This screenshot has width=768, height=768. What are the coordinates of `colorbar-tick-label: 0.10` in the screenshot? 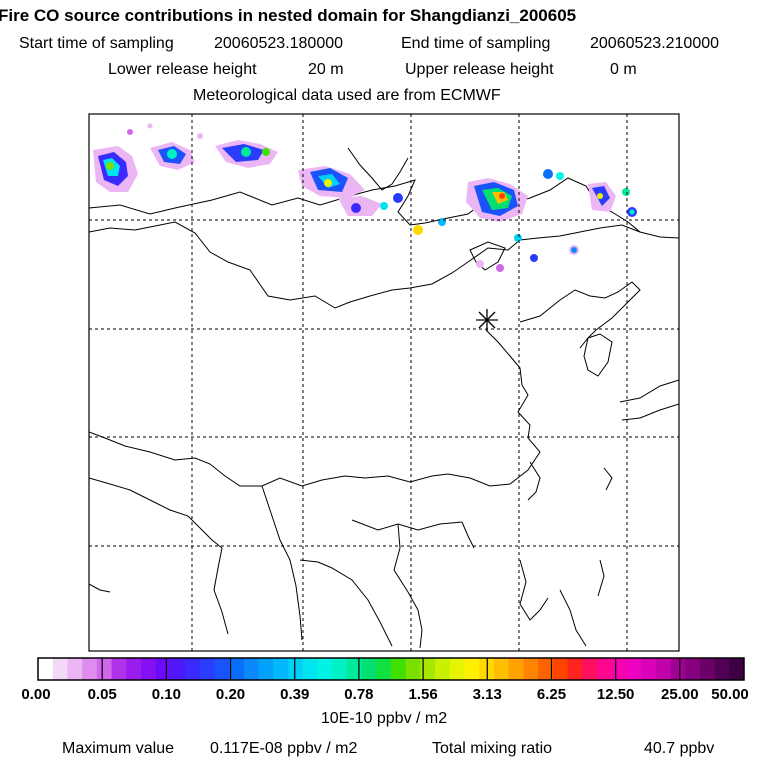 It's located at (166, 694).